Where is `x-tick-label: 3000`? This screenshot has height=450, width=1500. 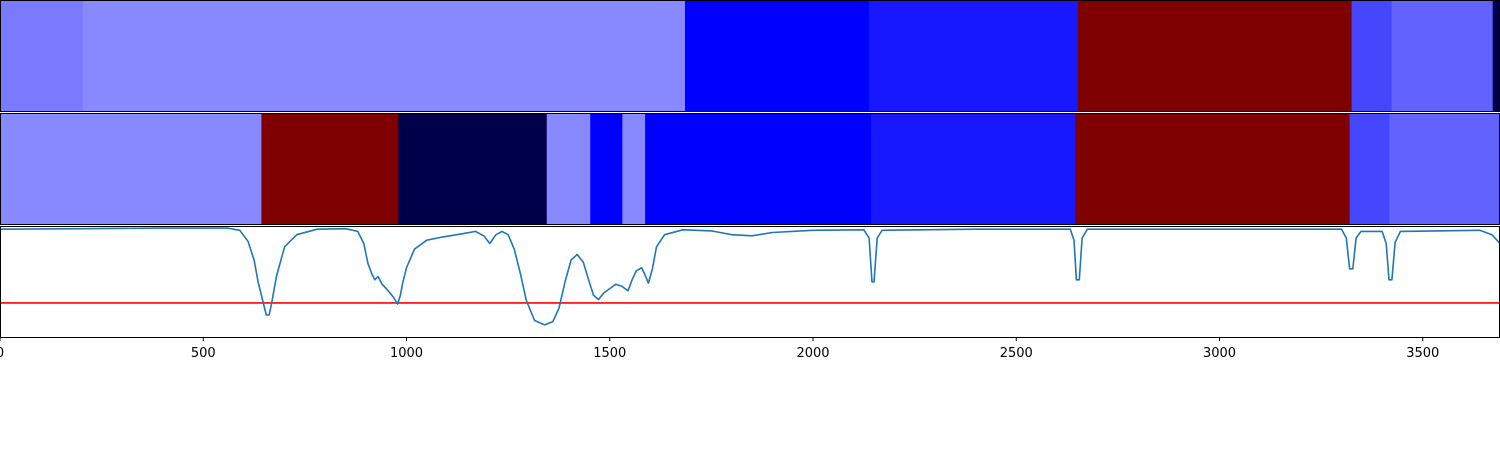 x-tick-label: 3000 is located at coordinates (1219, 353).